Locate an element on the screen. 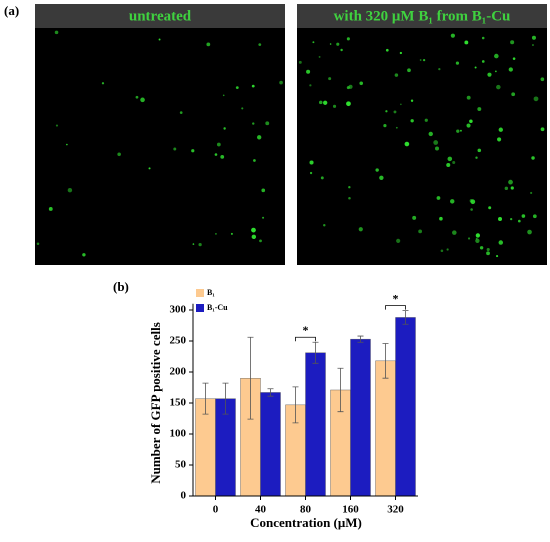  image-title: with 320 μM B₁ from B₁-Cu is located at coordinates (422, 16).